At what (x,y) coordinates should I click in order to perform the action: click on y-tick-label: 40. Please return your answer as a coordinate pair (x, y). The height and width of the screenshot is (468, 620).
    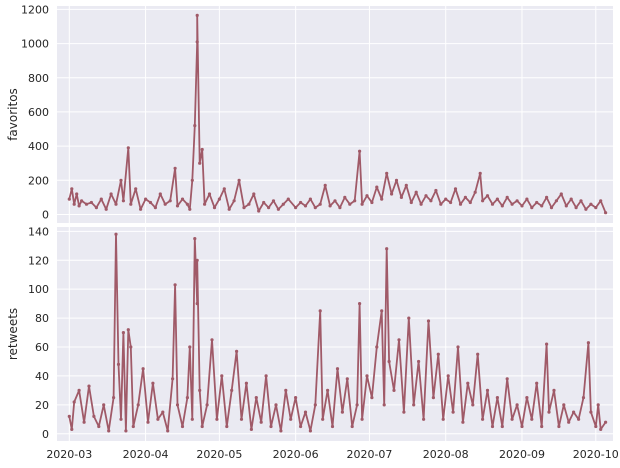
    Looking at the image, I should click on (42, 376).